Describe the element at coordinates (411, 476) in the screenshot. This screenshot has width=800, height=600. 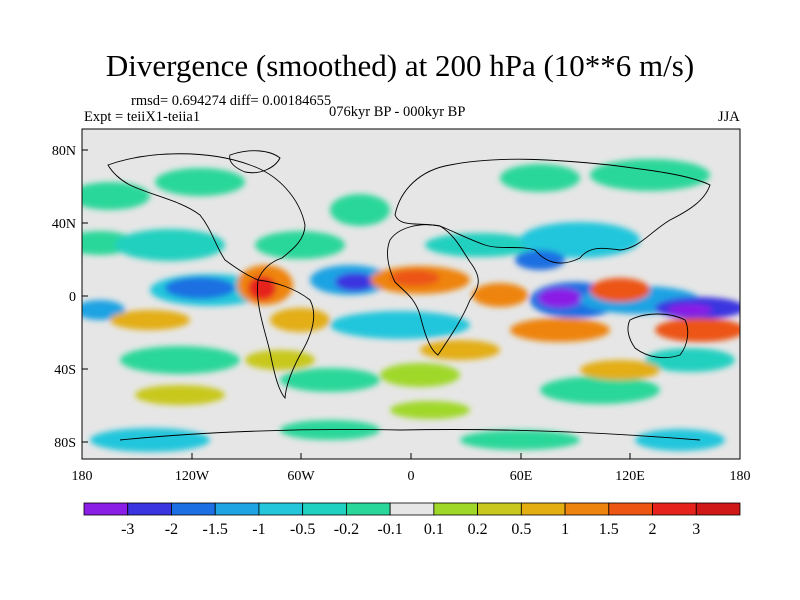
I see `lon-tick-0: 0` at that location.